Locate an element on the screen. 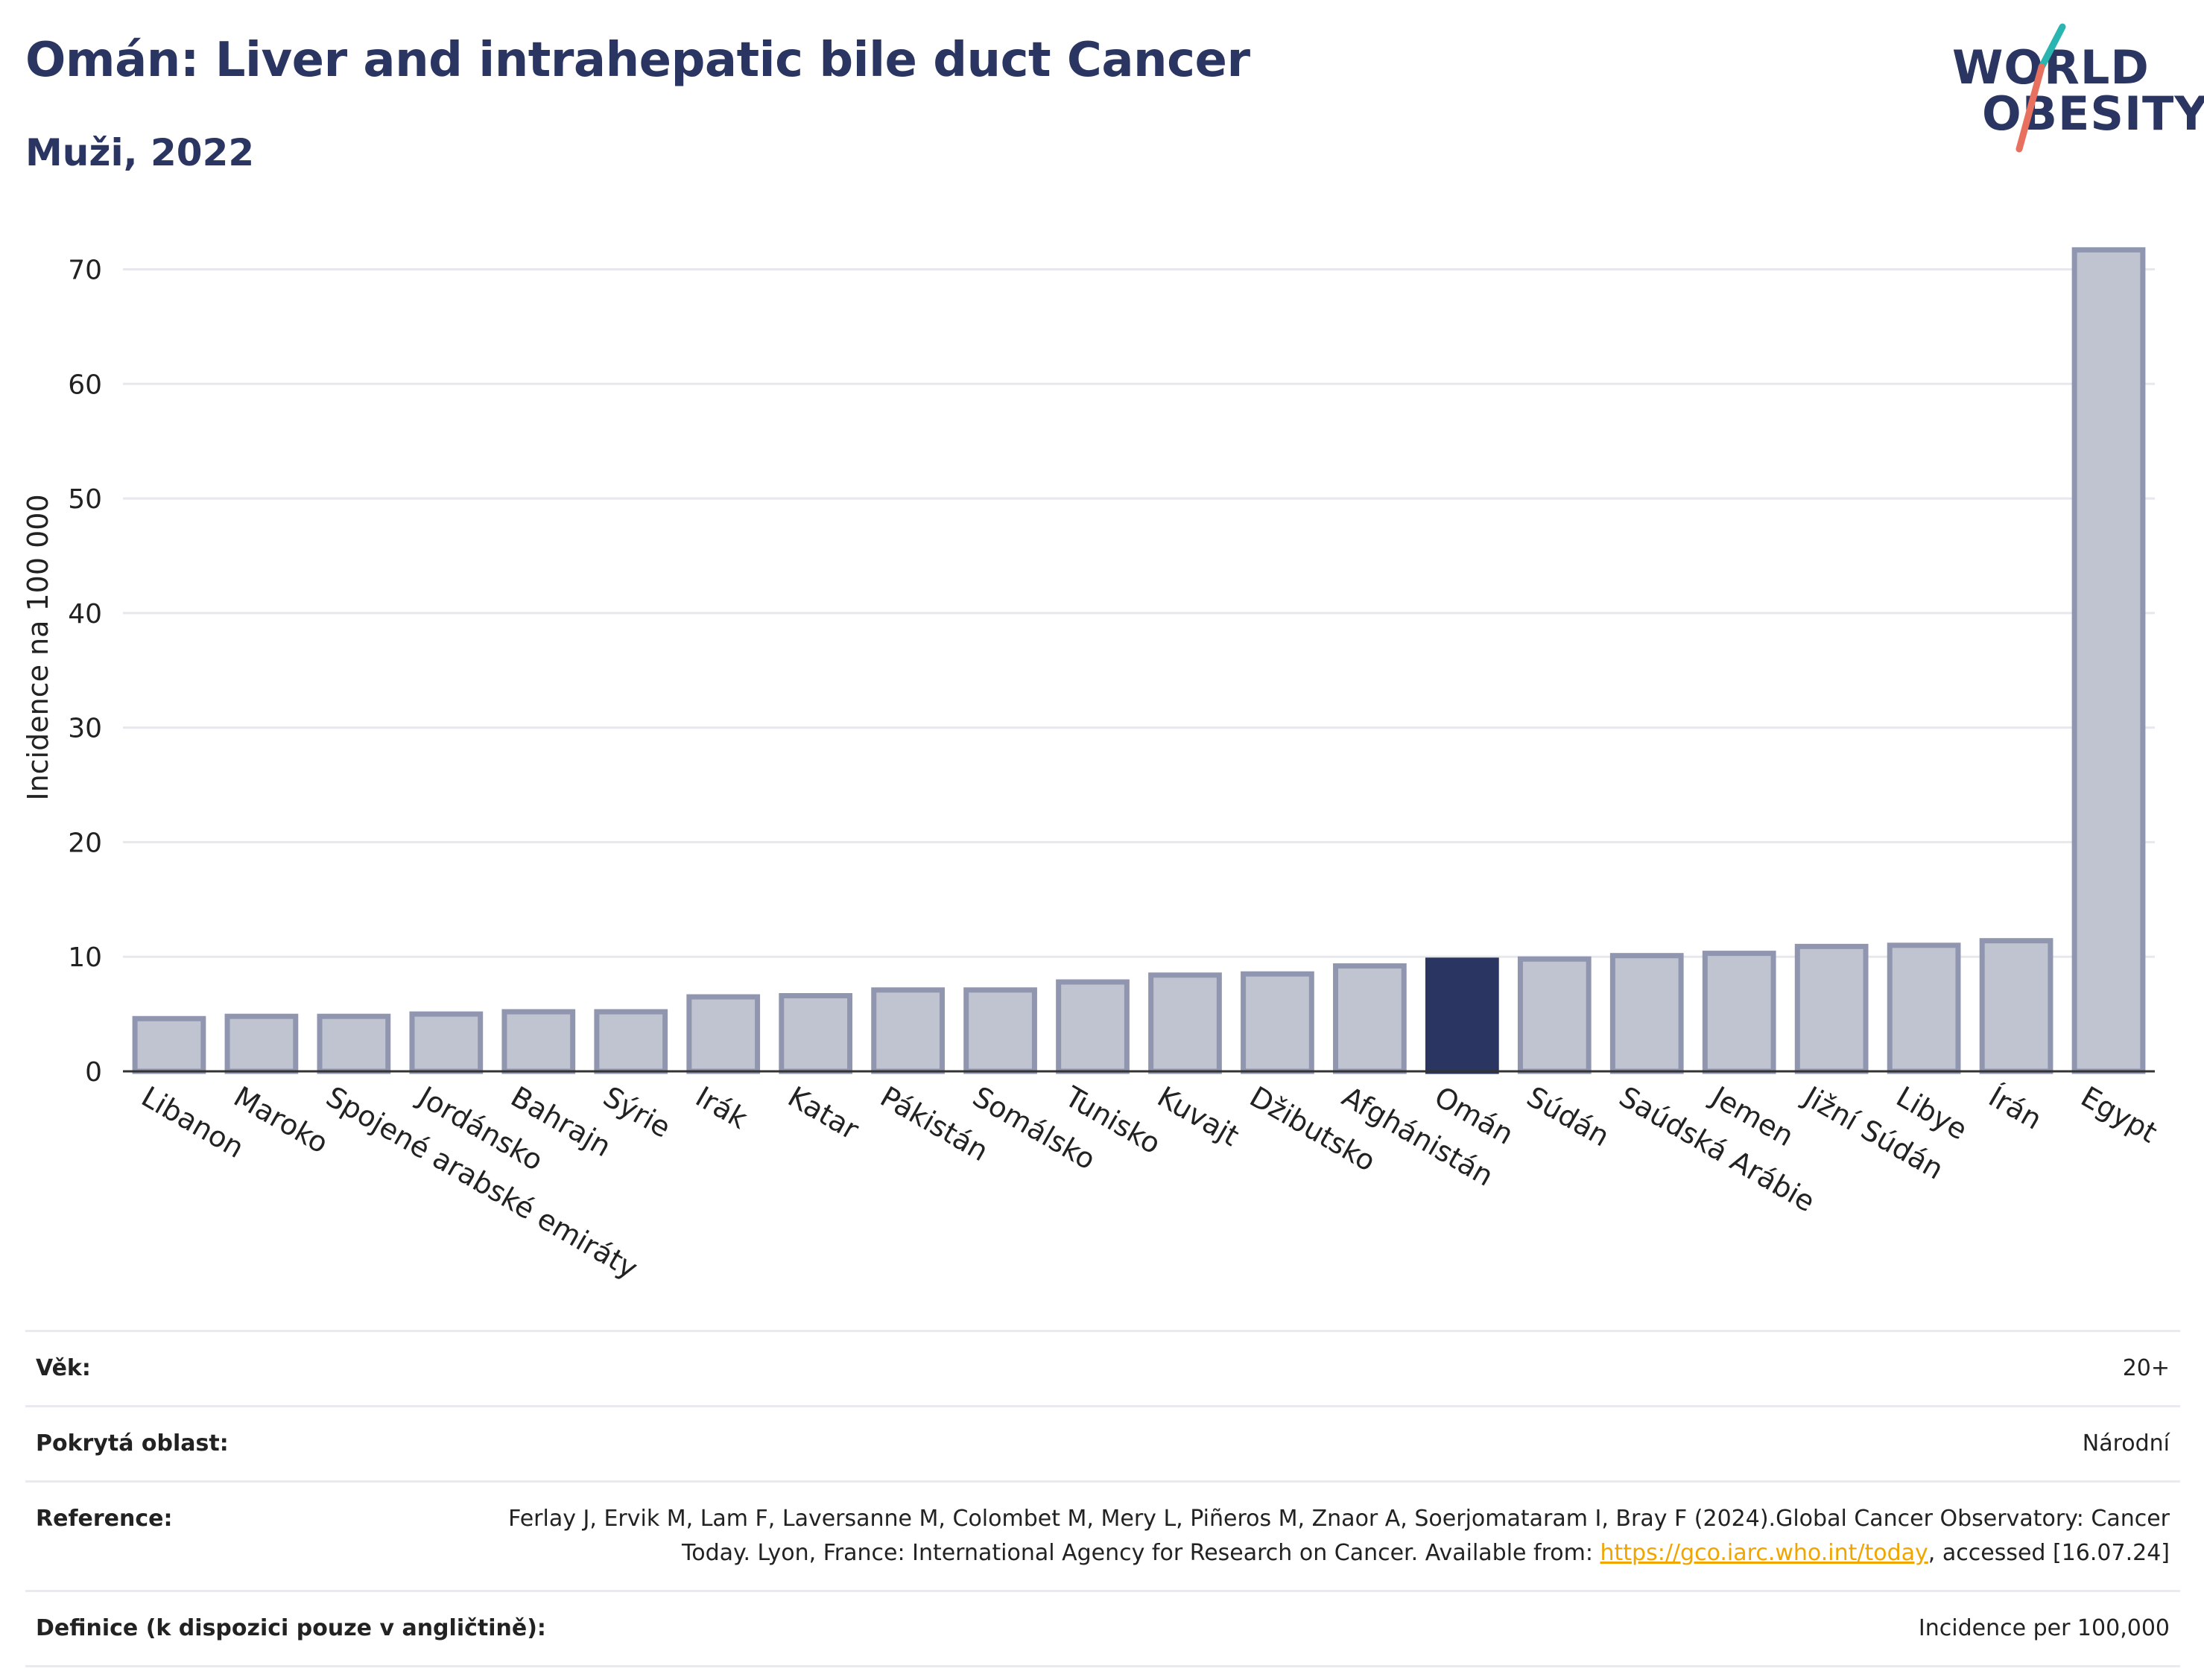 The width and height of the screenshot is (2204, 1680). x-tick-label: Maroko is located at coordinates (281, 1120).